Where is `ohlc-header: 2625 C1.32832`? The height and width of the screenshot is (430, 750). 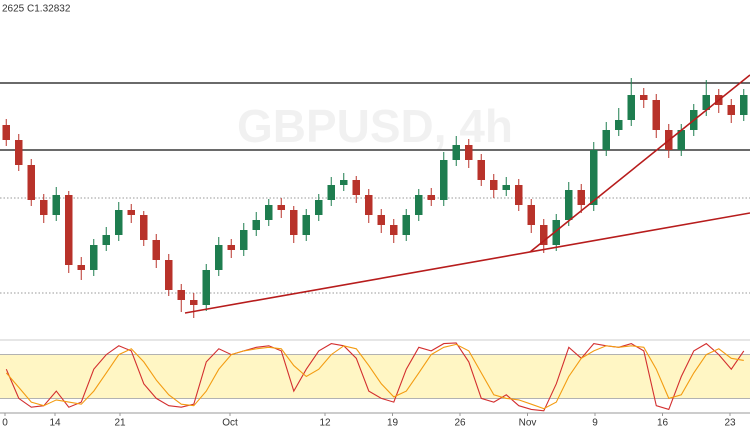 ohlc-header: 2625 C1.32832 is located at coordinates (36, 9).